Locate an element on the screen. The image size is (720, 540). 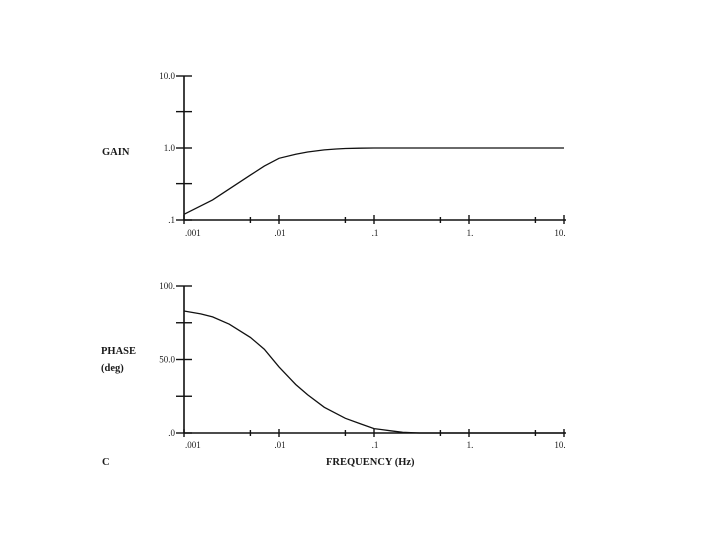
phase-x-ticks: .001 .01 .1 1. 10. is located at coordinates (374, 439).